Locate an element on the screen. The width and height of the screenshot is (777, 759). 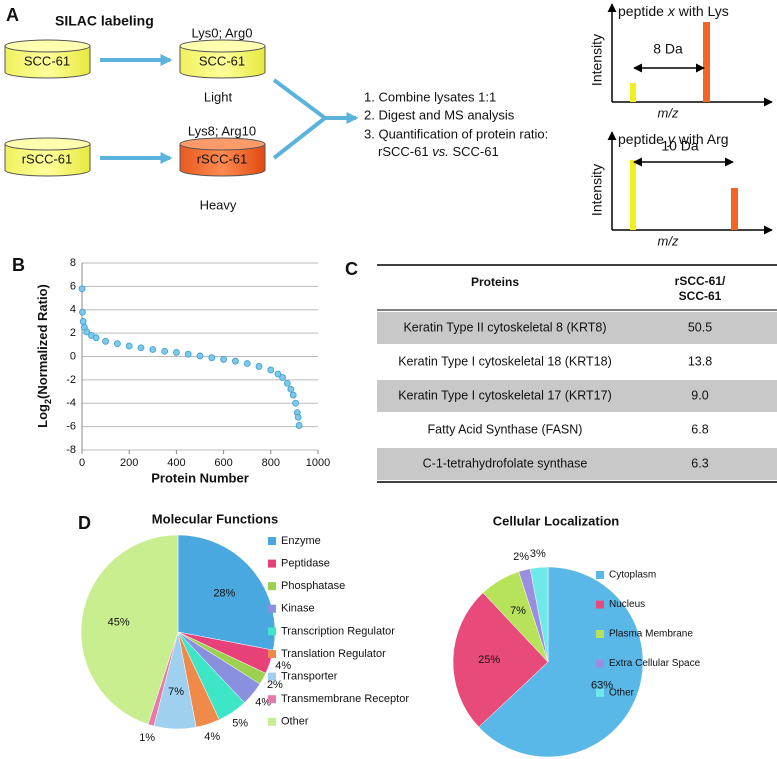
table-cell: Keratin Type I cytoskeletal 18 (KRT18) is located at coordinates (505, 361).